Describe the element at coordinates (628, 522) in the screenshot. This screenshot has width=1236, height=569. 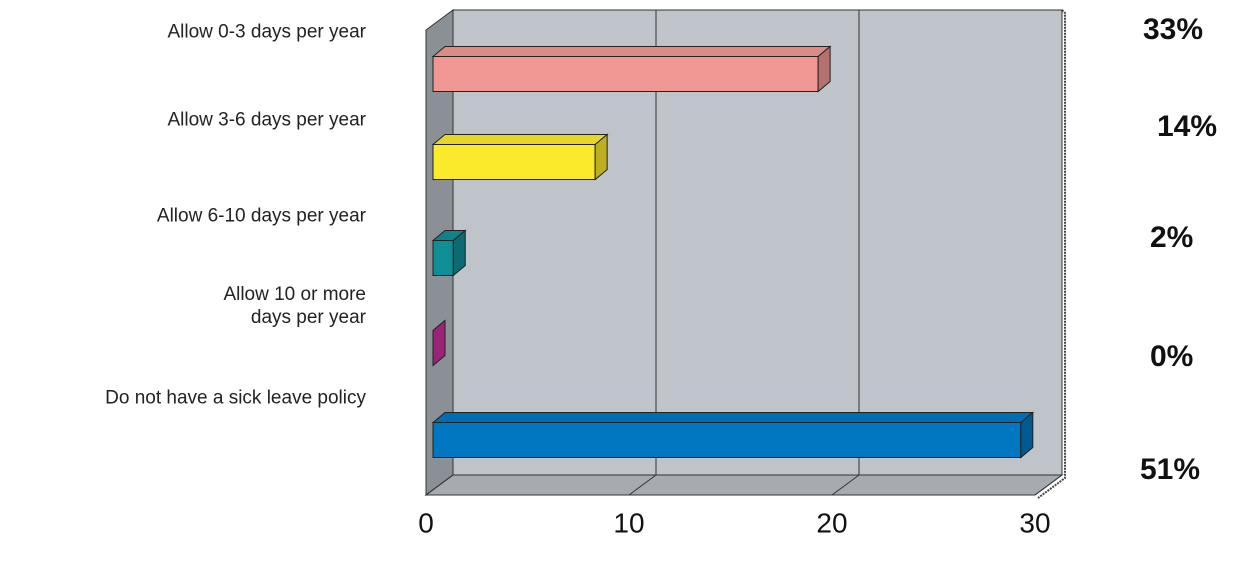
I see `x-tick-label: 10` at that location.